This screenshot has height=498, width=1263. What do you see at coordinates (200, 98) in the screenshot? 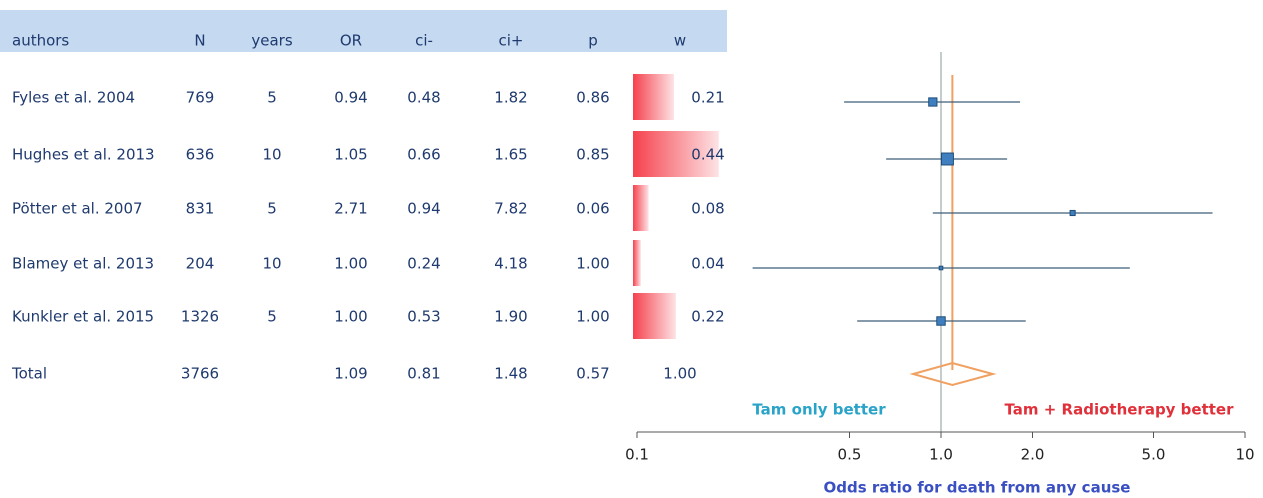
I see `table-cell: 769` at bounding box center [200, 98].